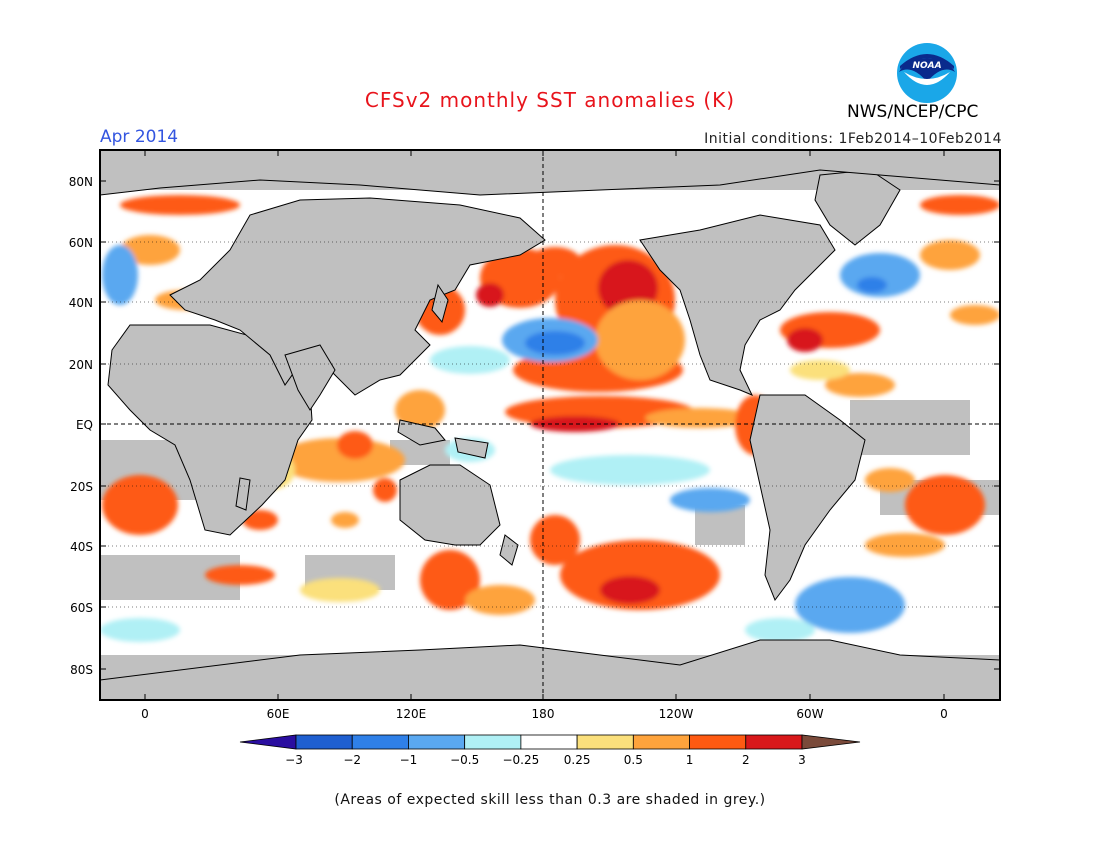  Describe the element at coordinates (81, 487) in the screenshot. I see `lat-label: 20S` at that location.